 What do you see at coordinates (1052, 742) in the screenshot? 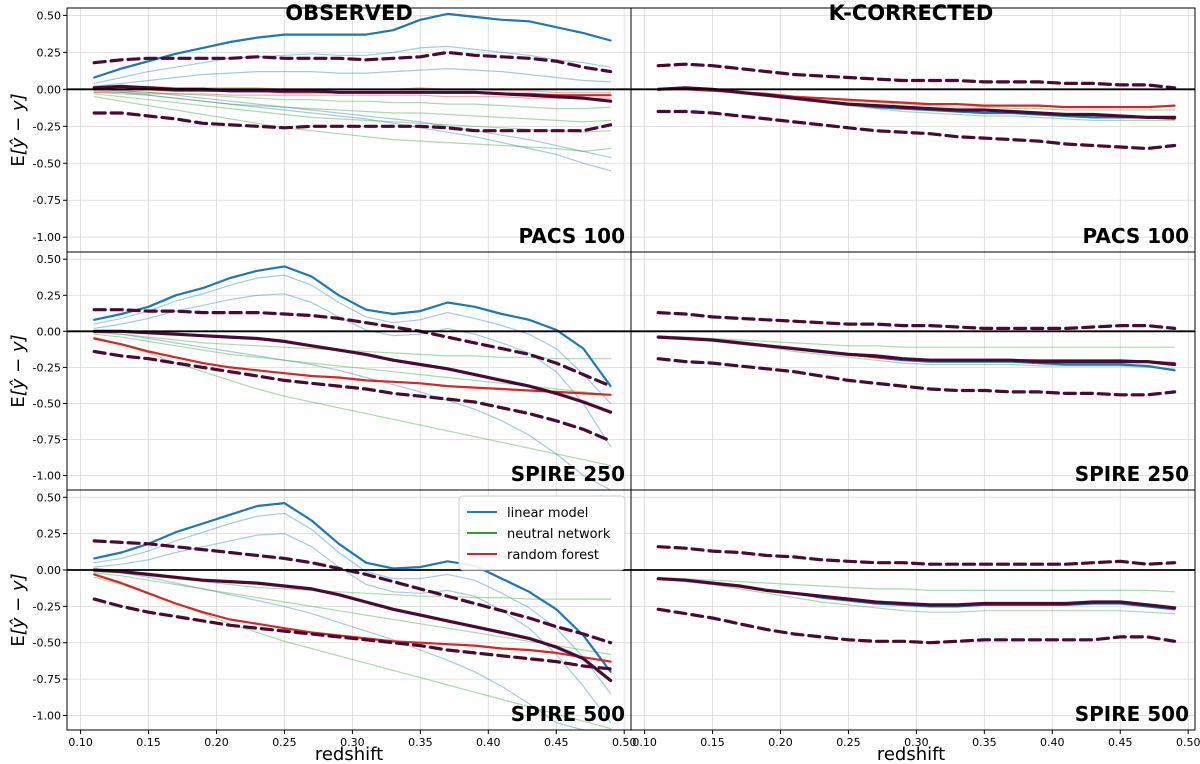
I see `x-tick-label: 0.40` at bounding box center [1052, 742].